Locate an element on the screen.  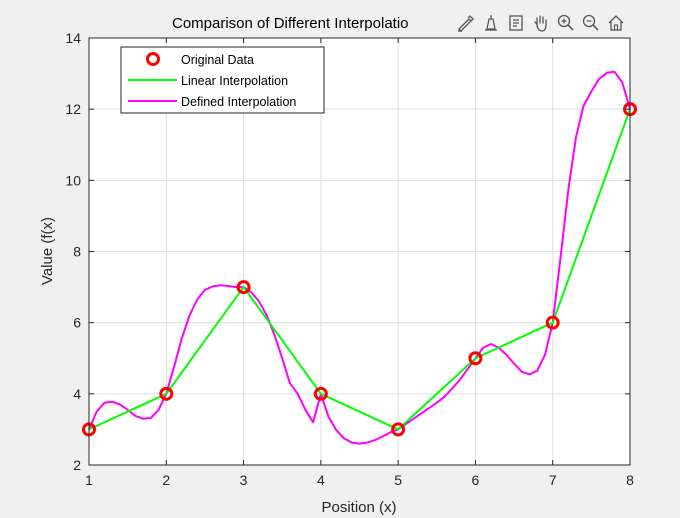
axes-toolbar is located at coordinates (541, 23).